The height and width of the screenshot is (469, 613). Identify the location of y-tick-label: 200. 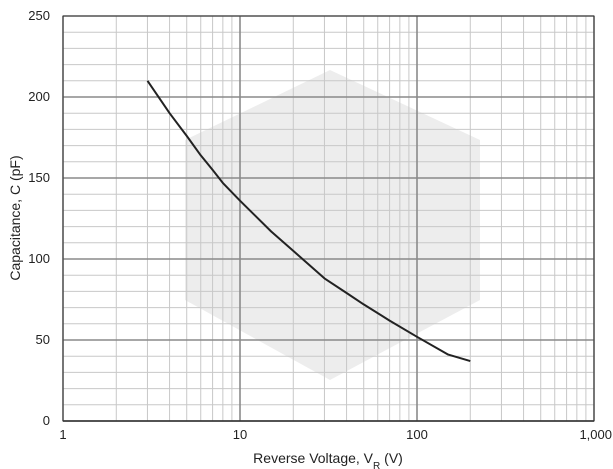
(39, 96).